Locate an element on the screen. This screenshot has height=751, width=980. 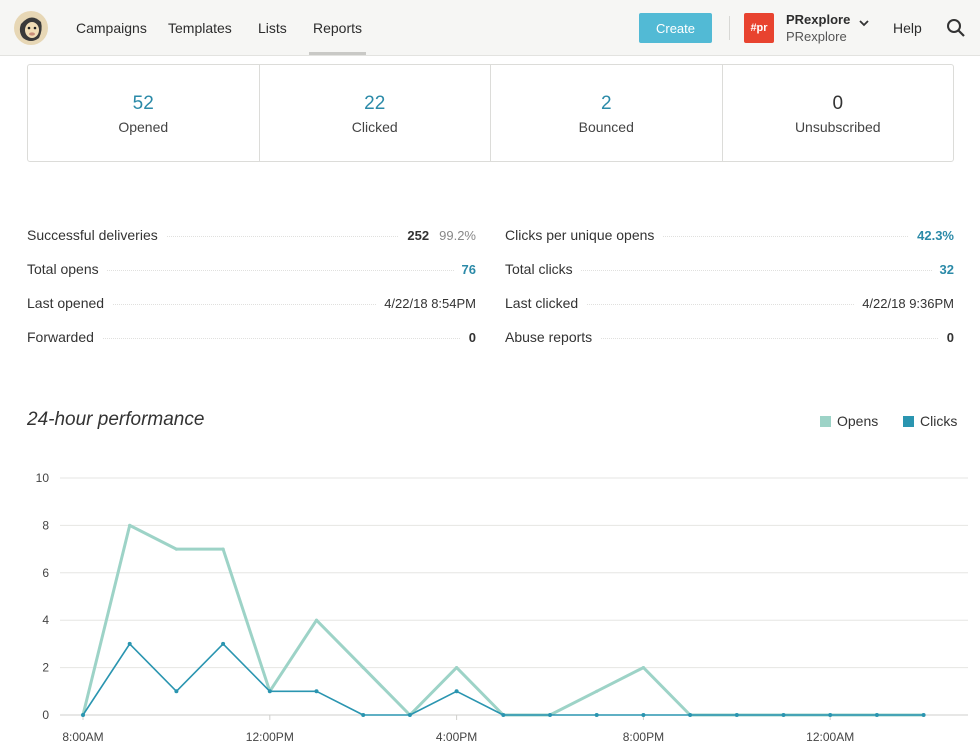
metric-row: Total opens 76 is located at coordinates (251, 269).